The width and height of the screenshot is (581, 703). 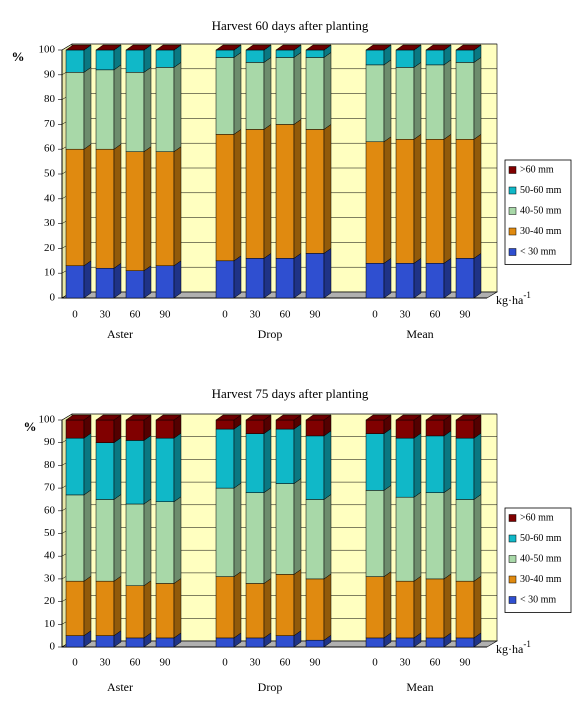 I want to click on legend-label: 40-50 mm, so click(x=541, y=210).